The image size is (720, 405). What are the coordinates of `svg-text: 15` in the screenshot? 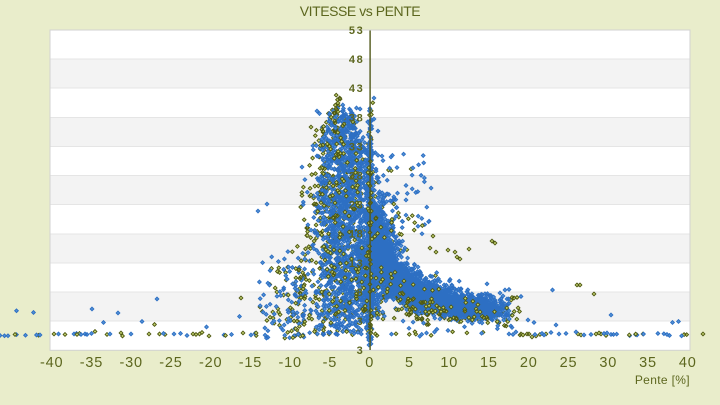 It's located at (489, 363).